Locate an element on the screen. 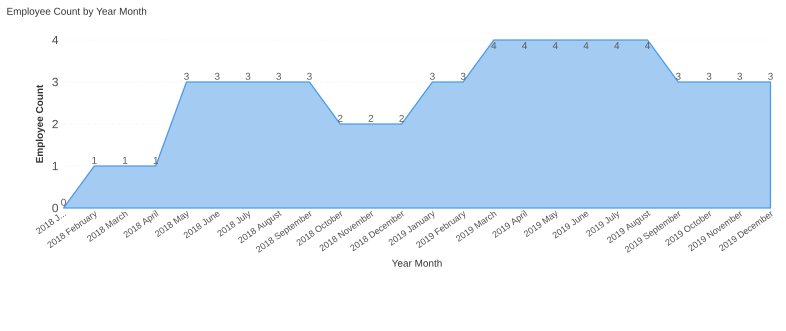 The height and width of the screenshot is (331, 786). y-tick-label: 0 is located at coordinates (55, 208).